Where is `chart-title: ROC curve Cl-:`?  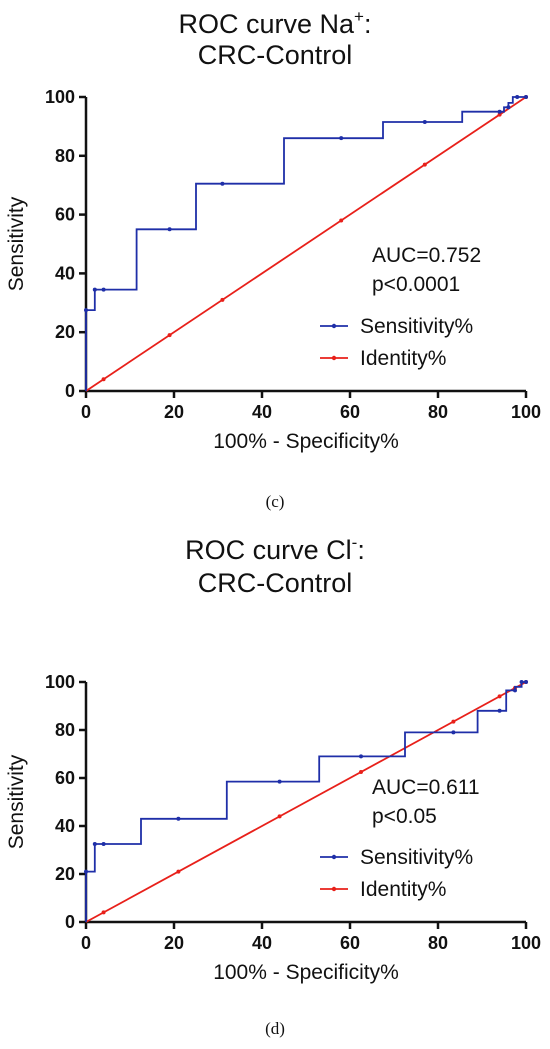
chart-title: ROC curve Cl-: is located at coordinates (275, 549).